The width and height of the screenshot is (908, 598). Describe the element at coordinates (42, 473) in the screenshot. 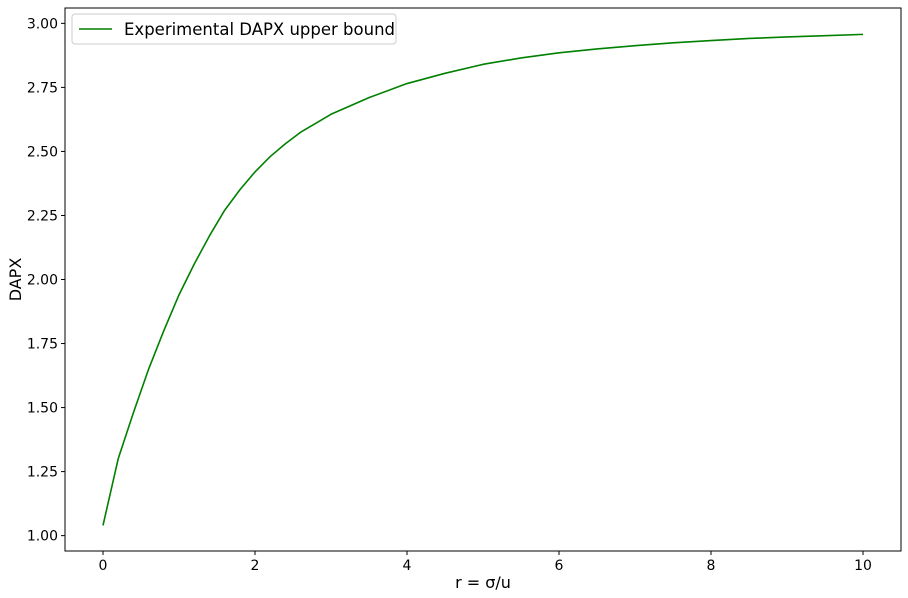

I see `y-tick-label: 1.25` at that location.